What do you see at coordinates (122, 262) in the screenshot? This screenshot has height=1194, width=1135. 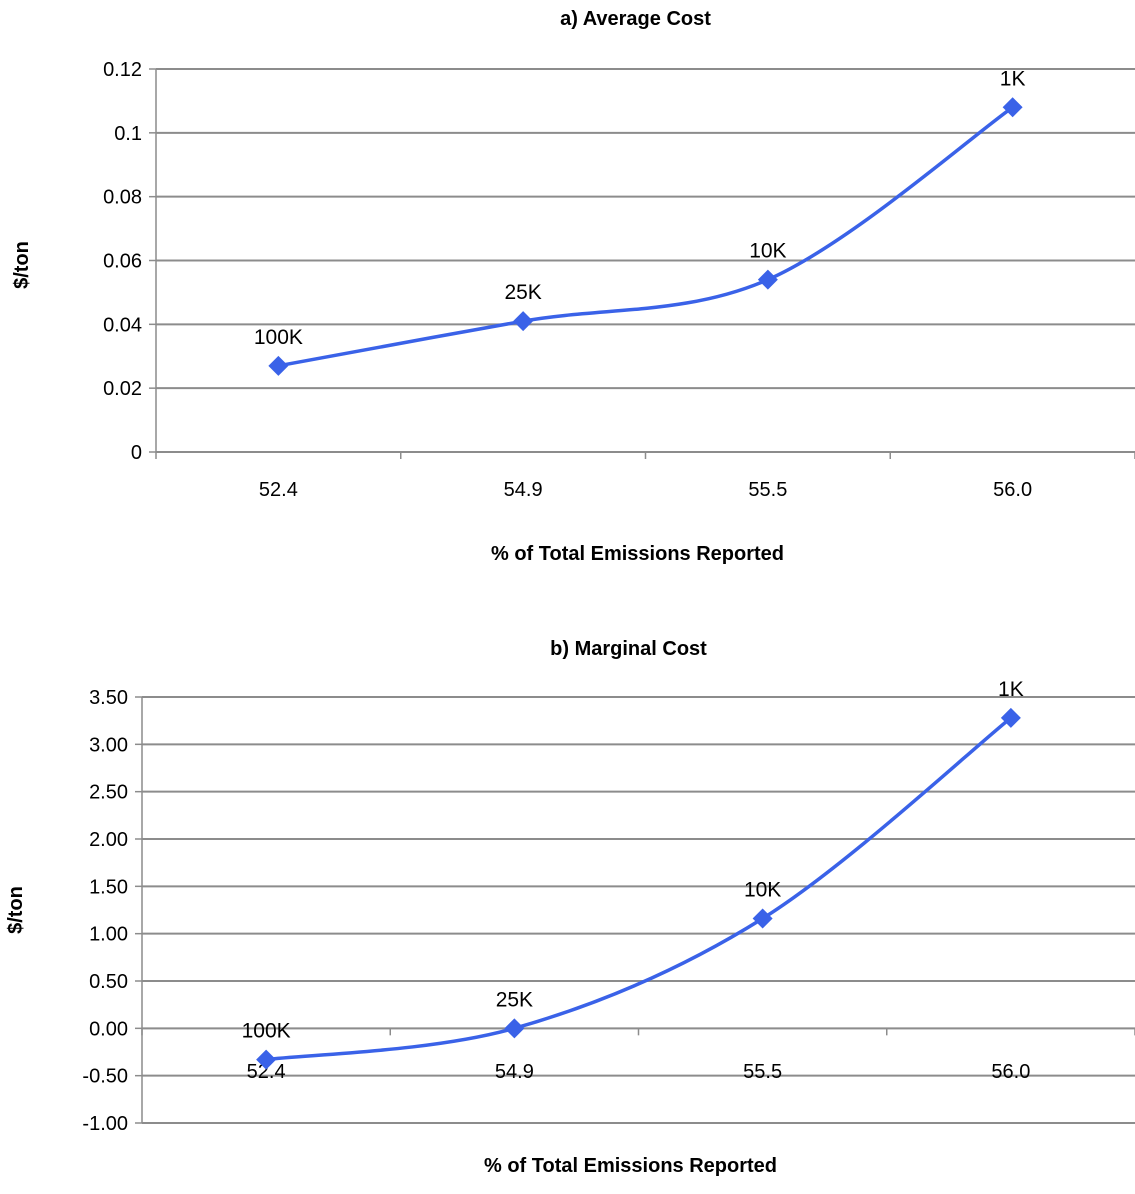 I see `y-tick-label: 0.06` at bounding box center [122, 262].